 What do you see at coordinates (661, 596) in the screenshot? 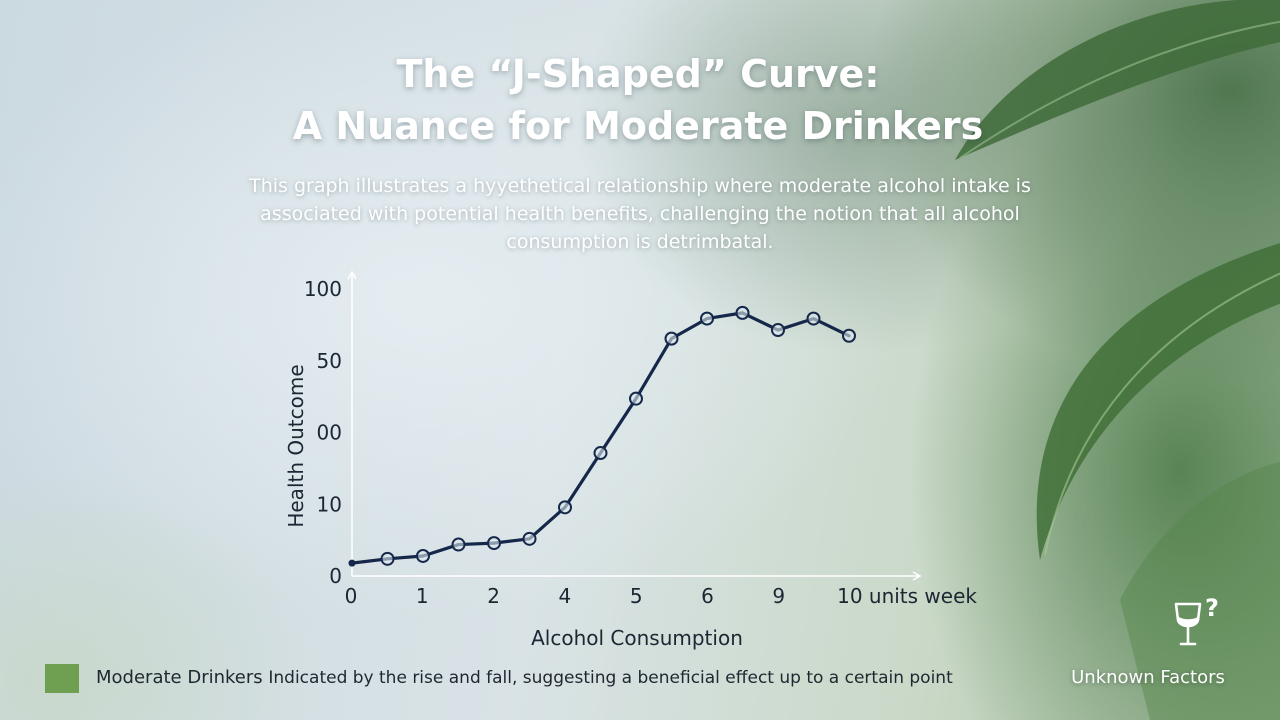
I see `x-tick-labels: 0 1 2 4 5 6 9 10 units week` at bounding box center [661, 596].